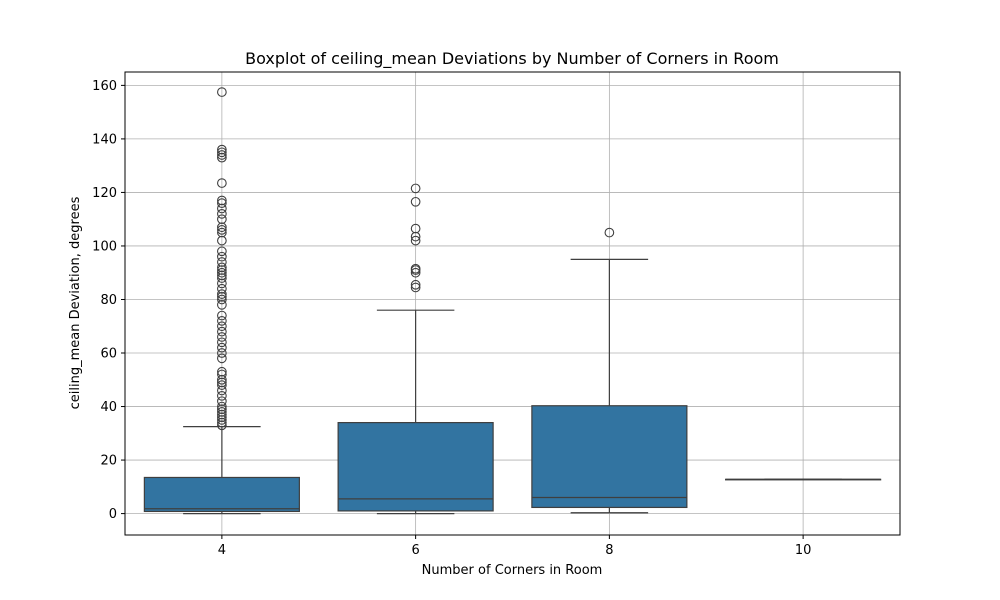  What do you see at coordinates (609, 550) in the screenshot?
I see `x-tick-label: 8` at bounding box center [609, 550].